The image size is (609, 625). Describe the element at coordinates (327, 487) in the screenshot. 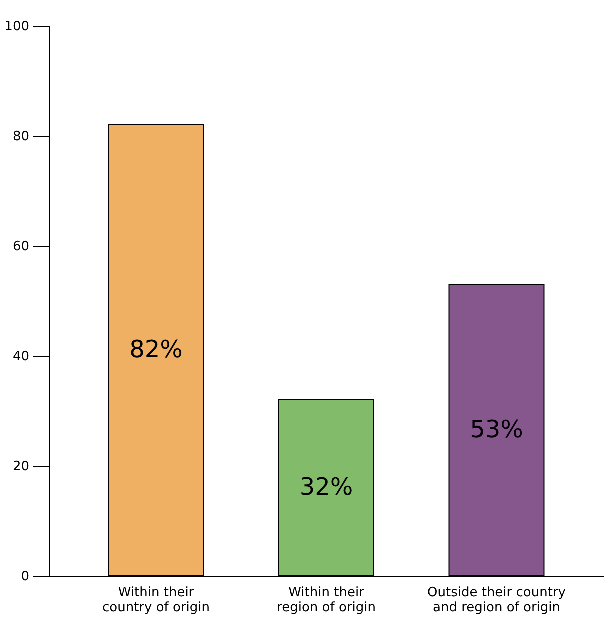

I see `data-label: 32%` at that location.